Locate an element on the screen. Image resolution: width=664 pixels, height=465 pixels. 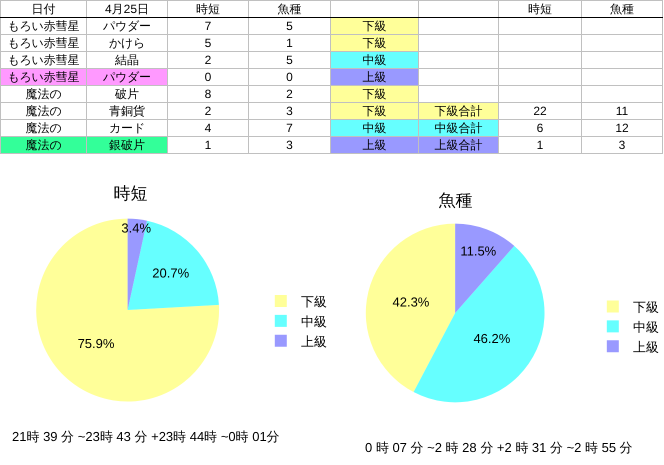
text: カード is located at coordinates (127, 128).